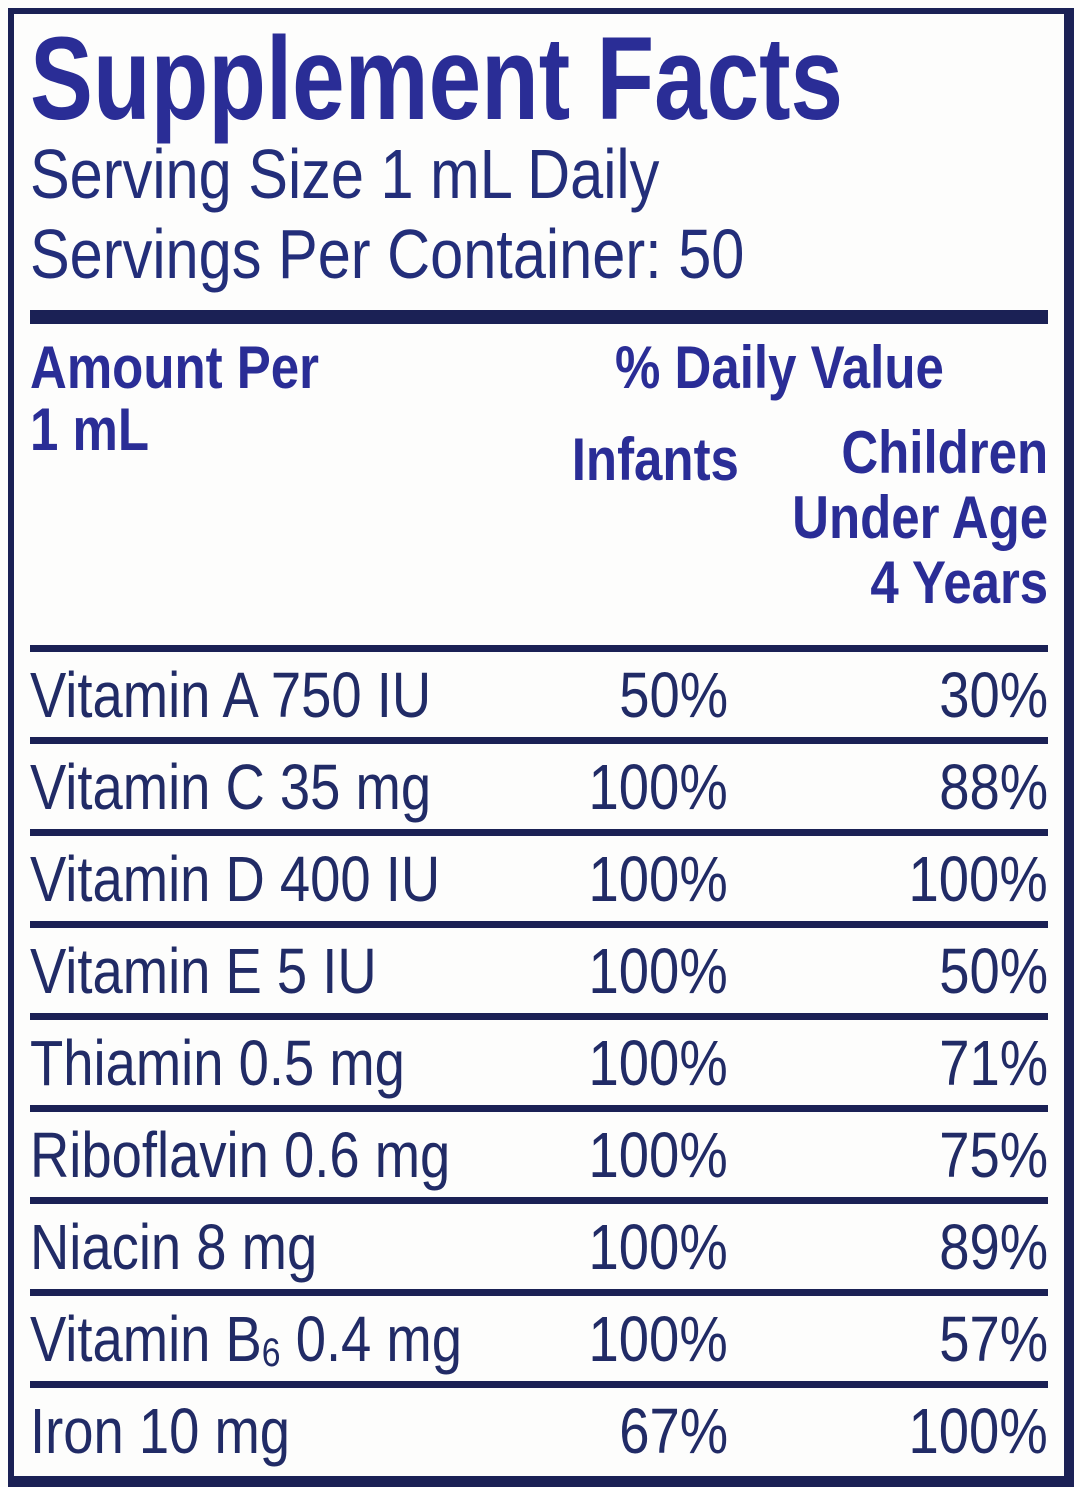  What do you see at coordinates (993, 970) in the screenshot?
I see `children-value: 50%` at bounding box center [993, 970].